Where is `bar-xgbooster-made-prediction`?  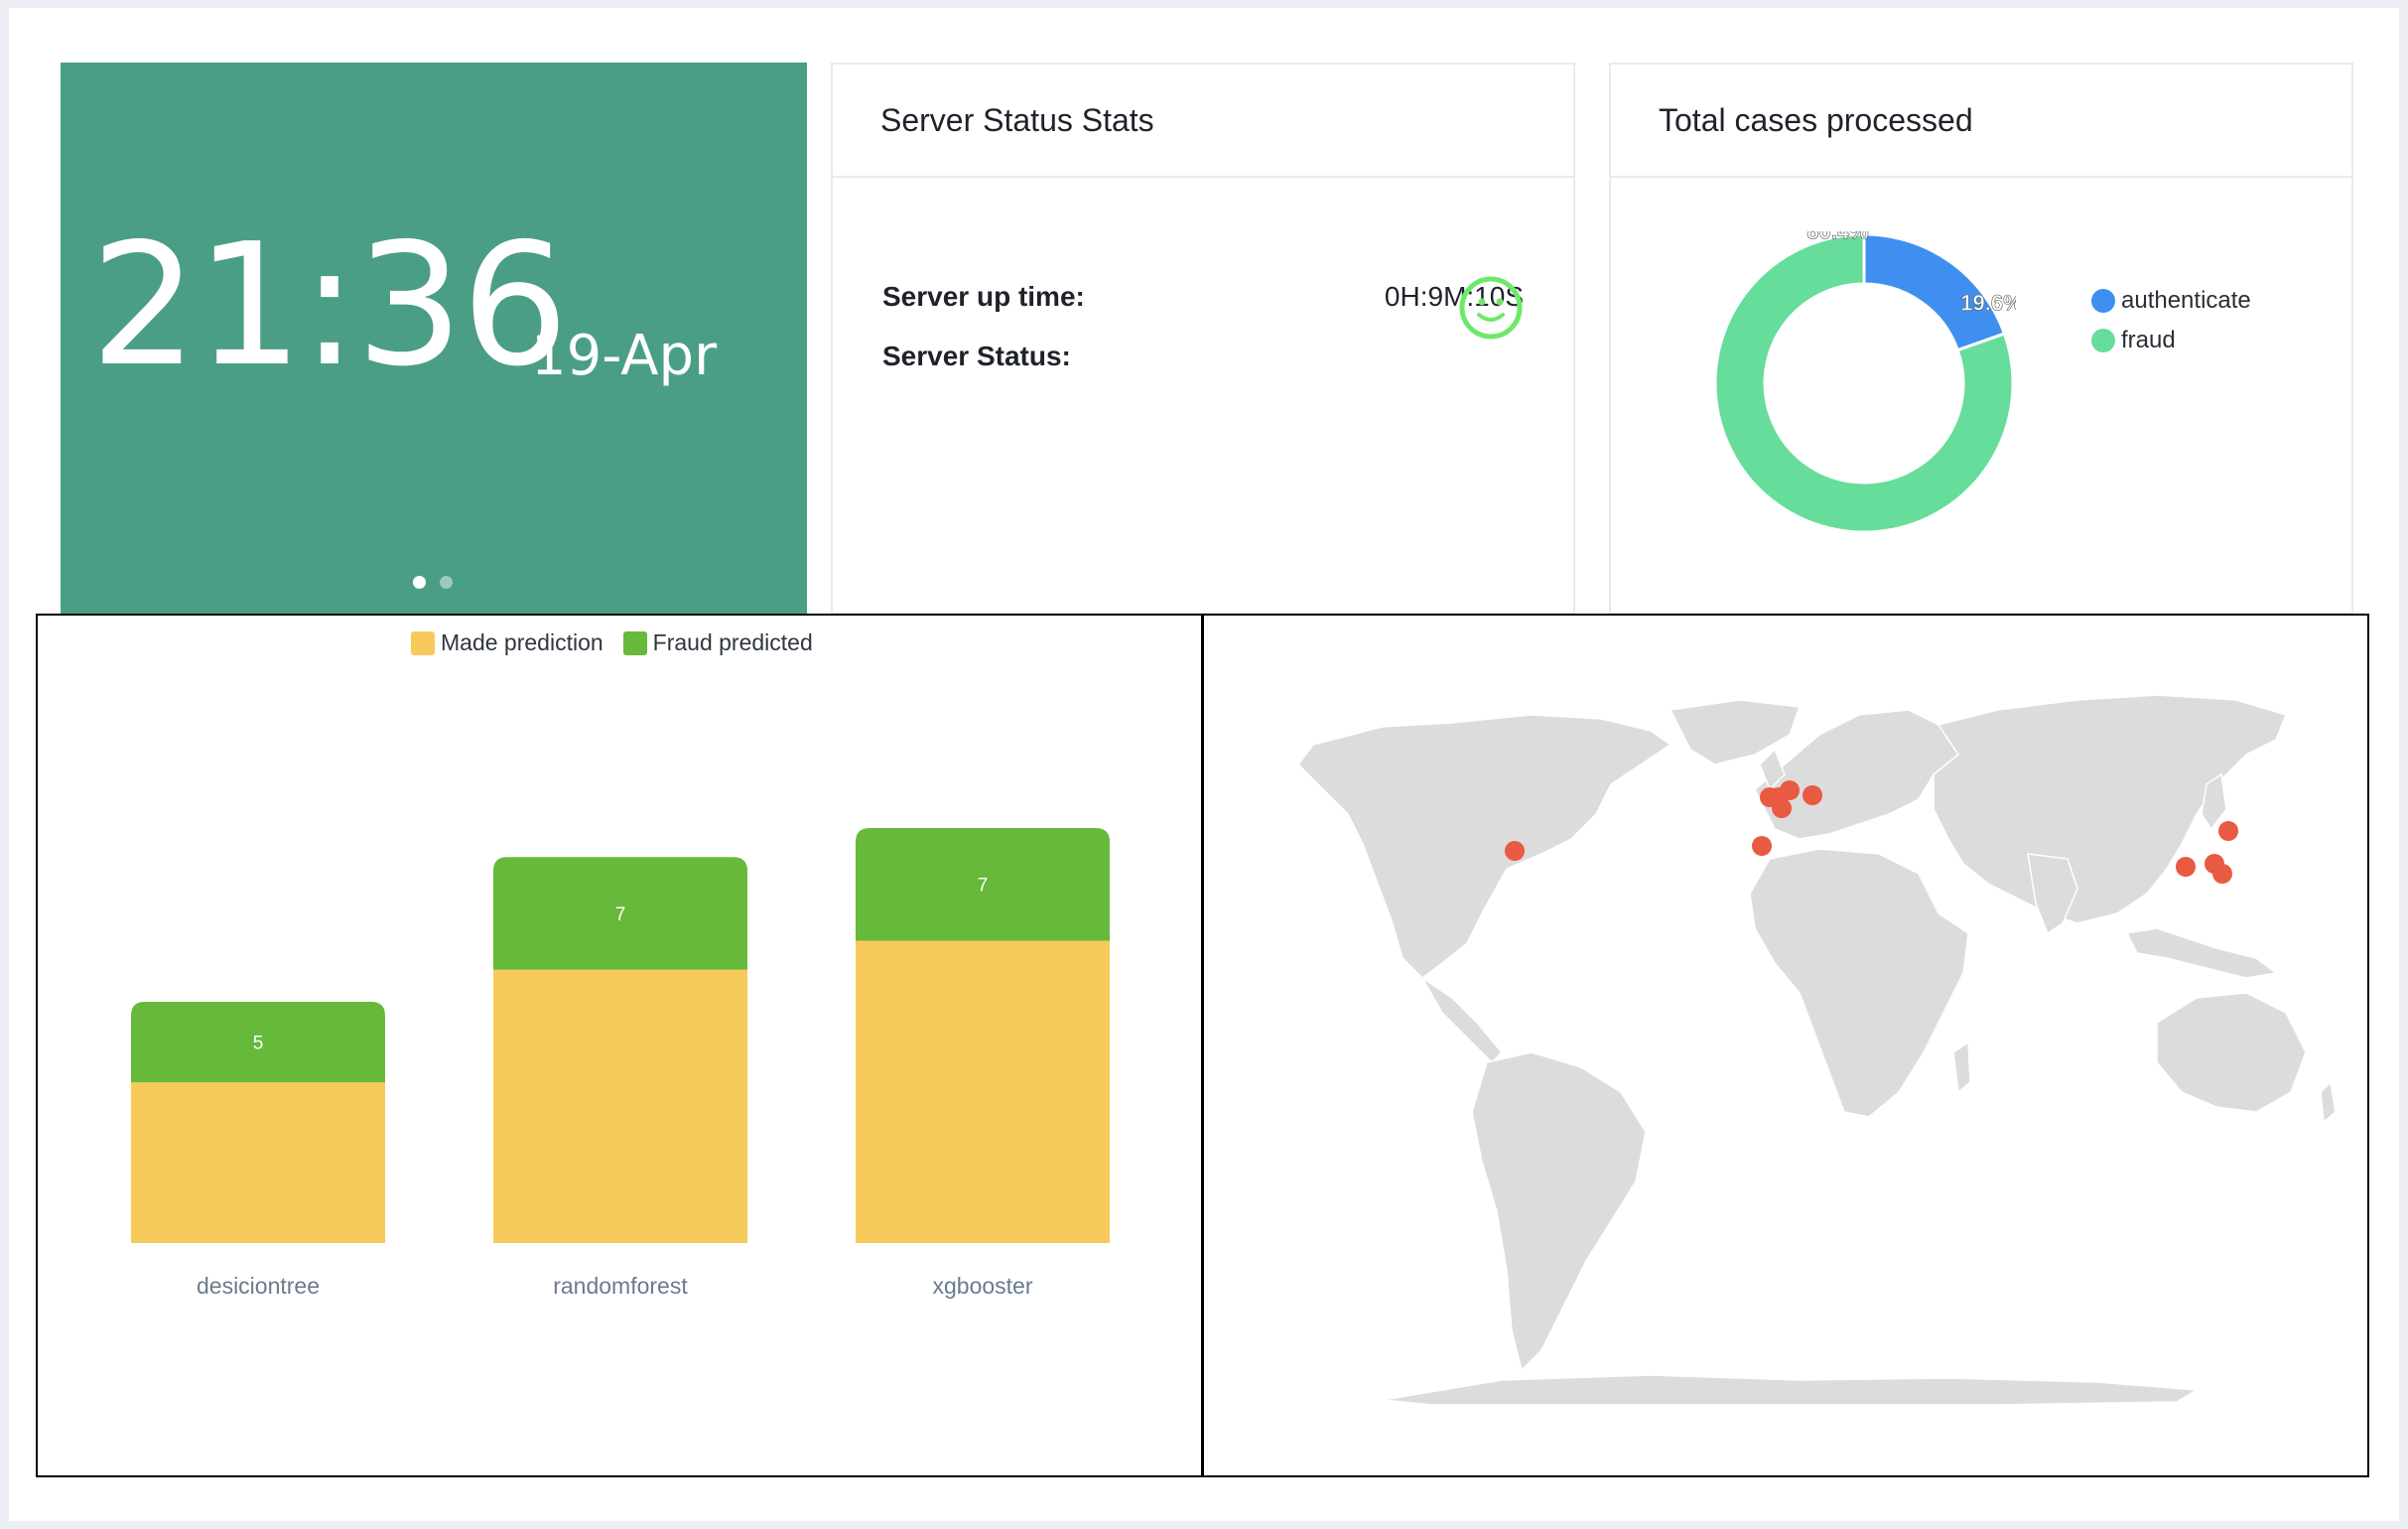
bar-xgbooster-made-prediction is located at coordinates (983, 1091).